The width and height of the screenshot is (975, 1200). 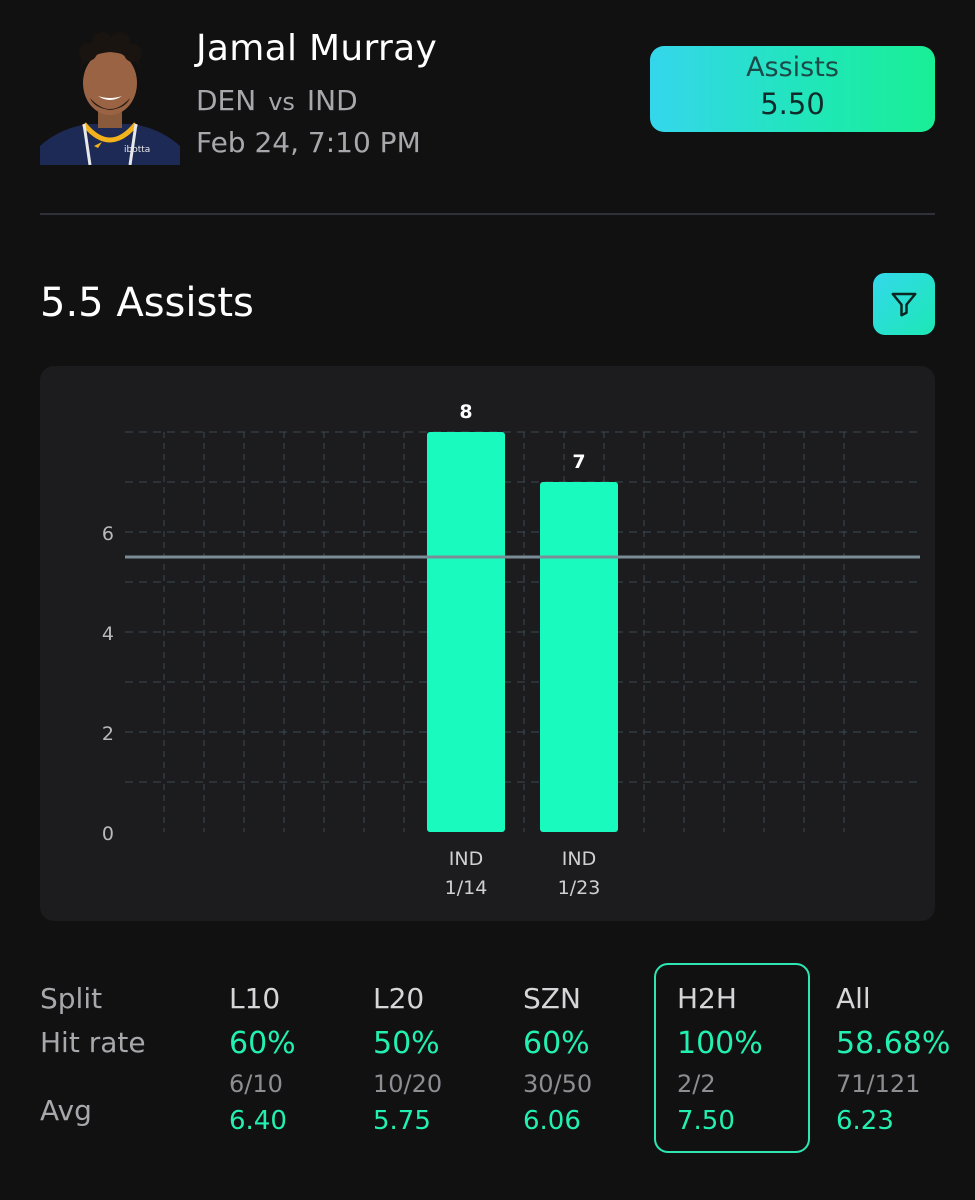 What do you see at coordinates (93, 1042) in the screenshot?
I see `hit-rate-row-label: Hit rate` at bounding box center [93, 1042].